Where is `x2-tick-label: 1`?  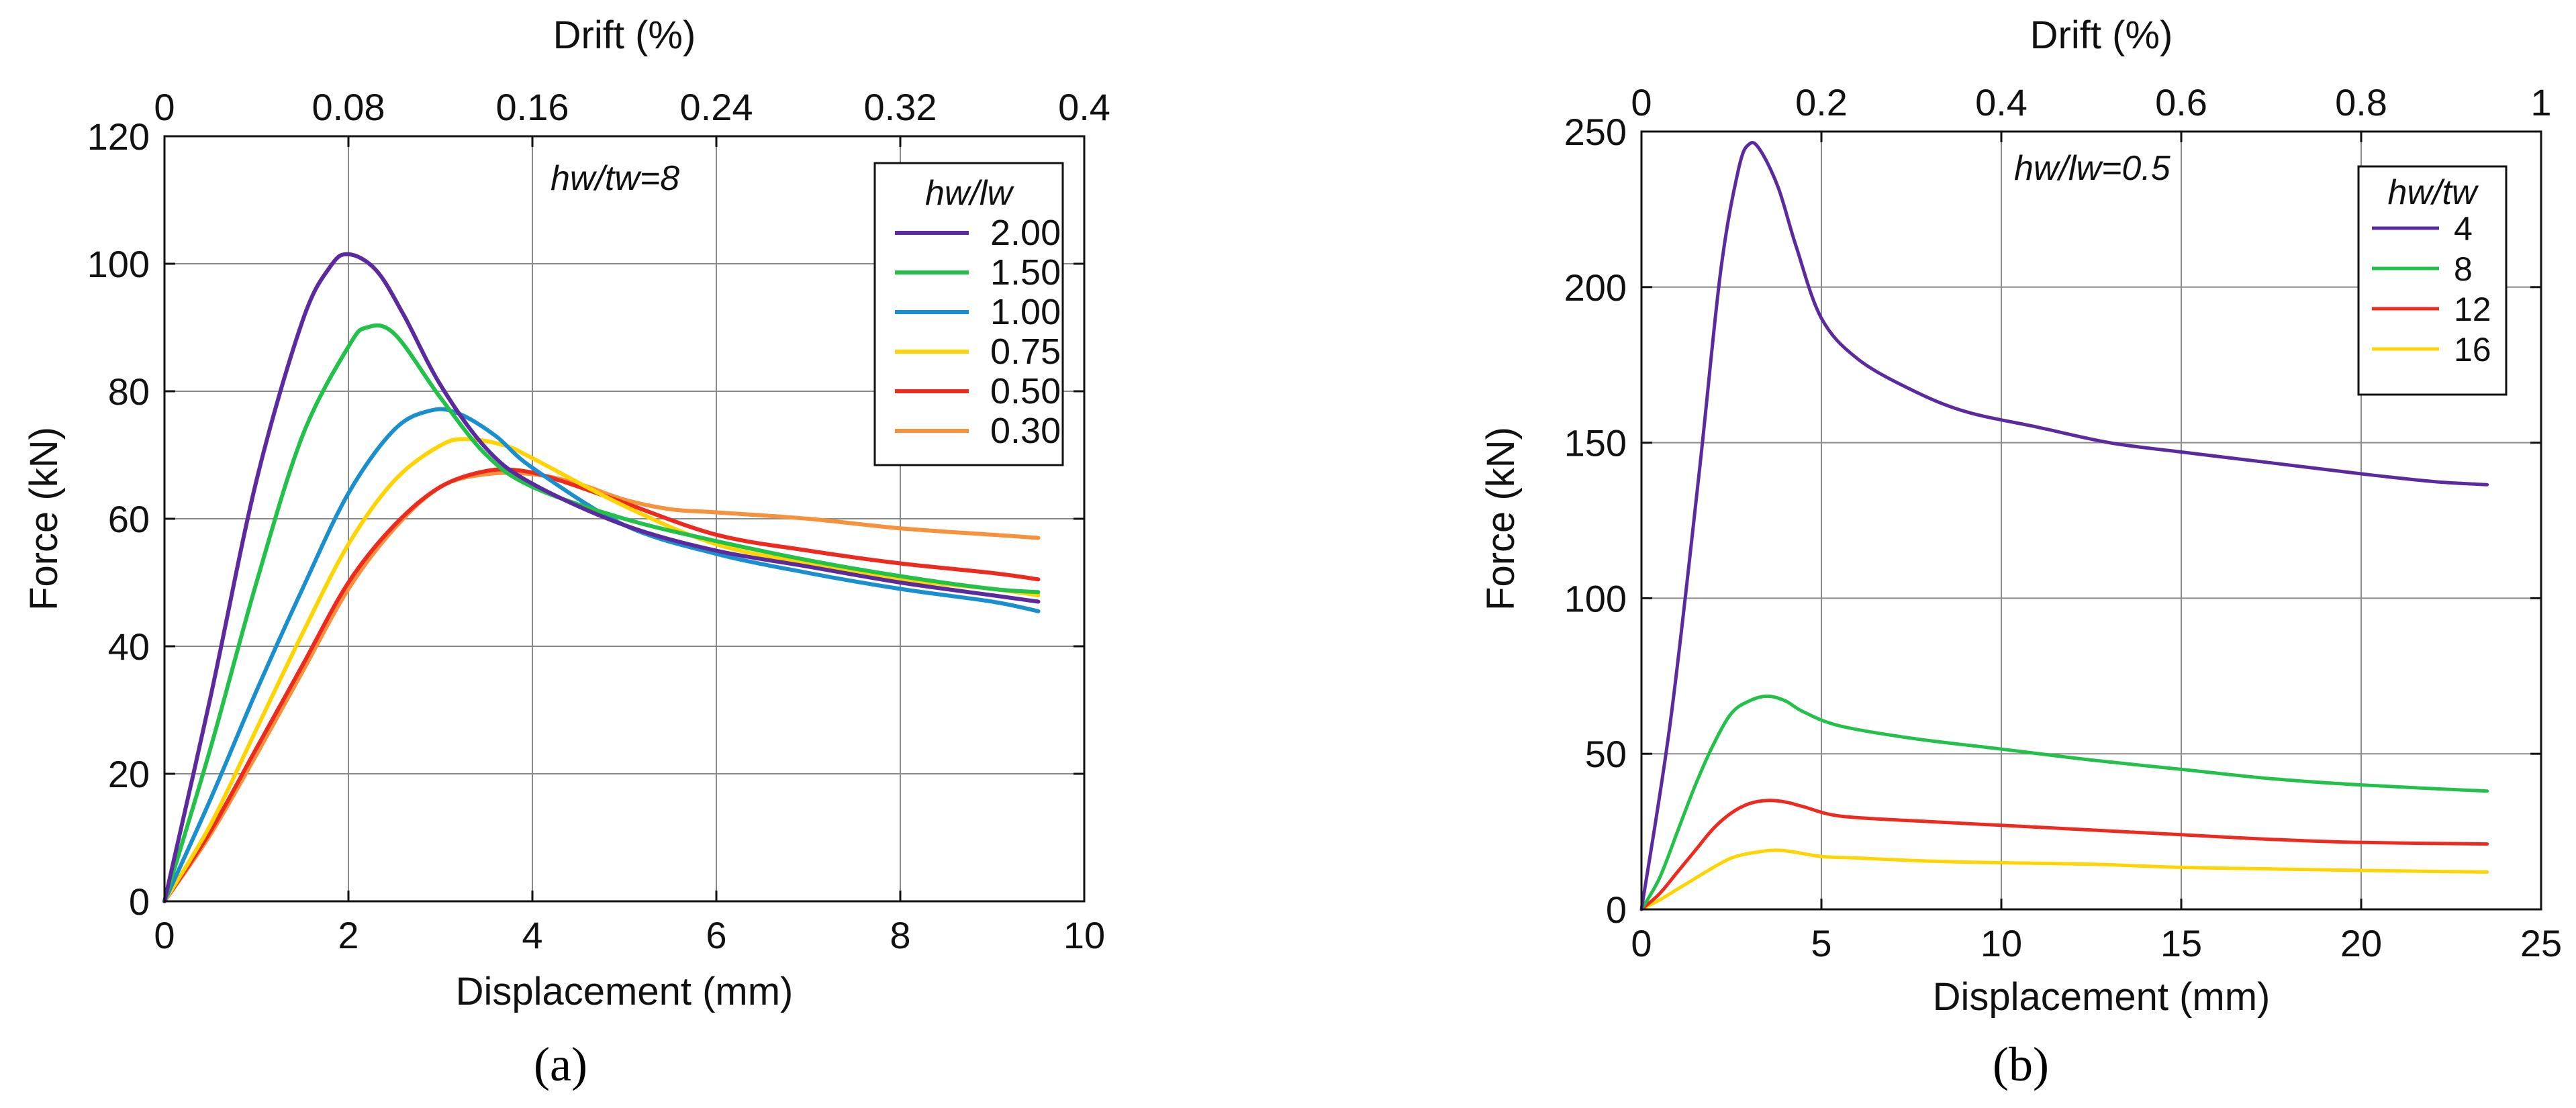
x2-tick-label: 1 is located at coordinates (2540, 102).